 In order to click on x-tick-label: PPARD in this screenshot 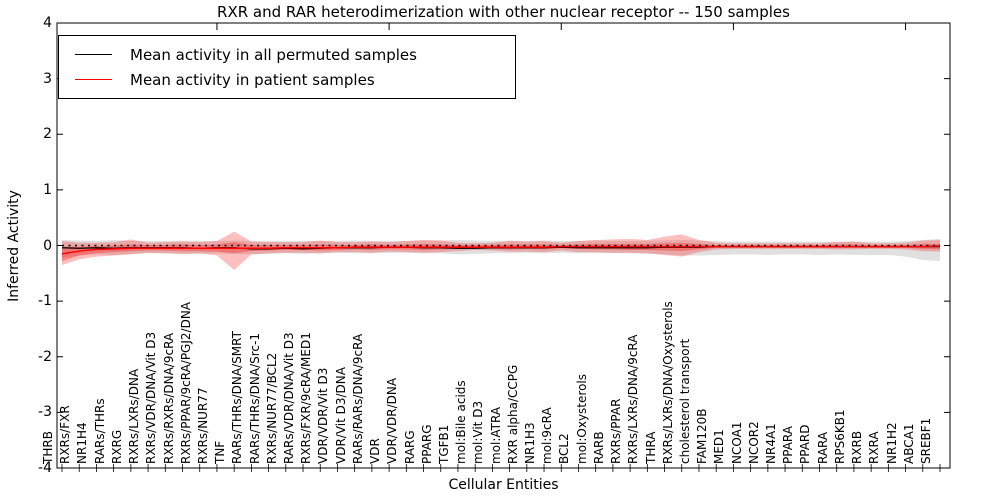, I will do `click(805, 444)`.